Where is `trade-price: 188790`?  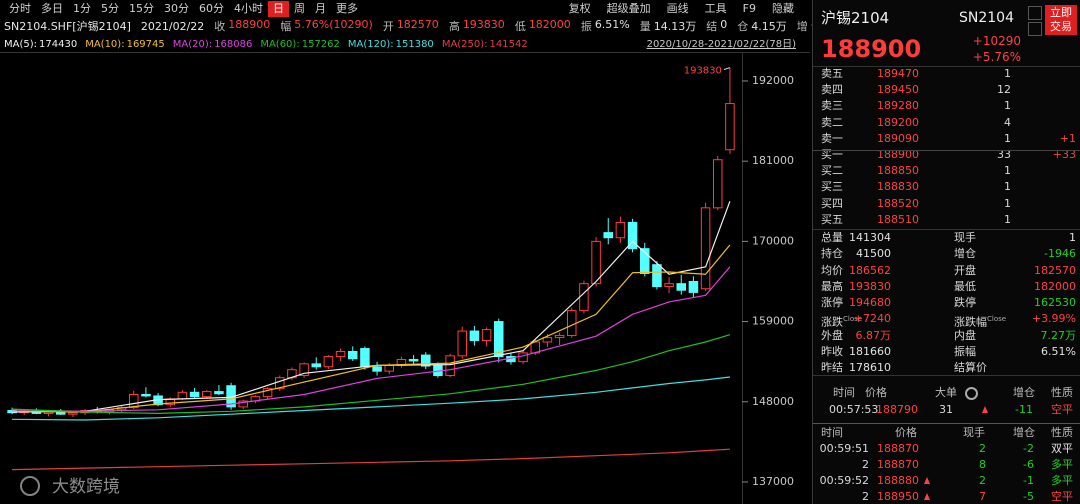
trade-price: 188790 is located at coordinates (897, 409).